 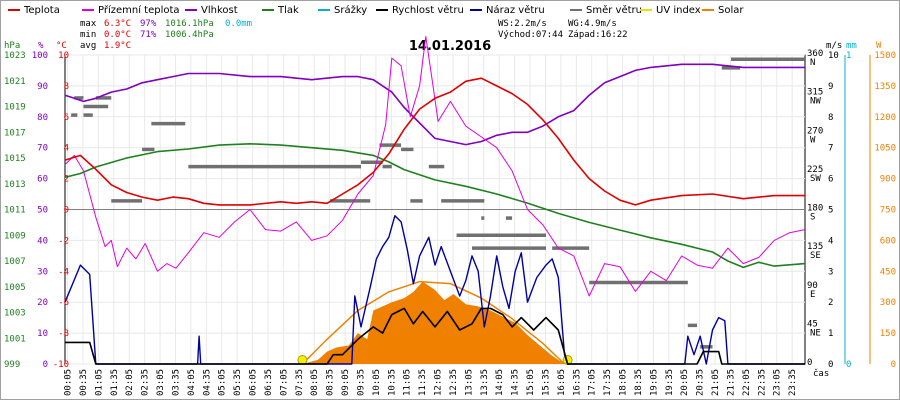 What do you see at coordinates (833, 56) in the screenshot?
I see `wind-tick-0: 10` at bounding box center [833, 56].